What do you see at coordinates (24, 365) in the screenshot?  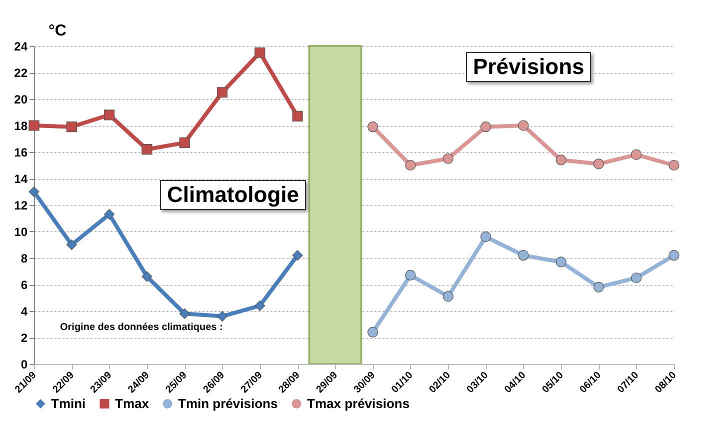 I see `y-tick-label: 0` at bounding box center [24, 365].